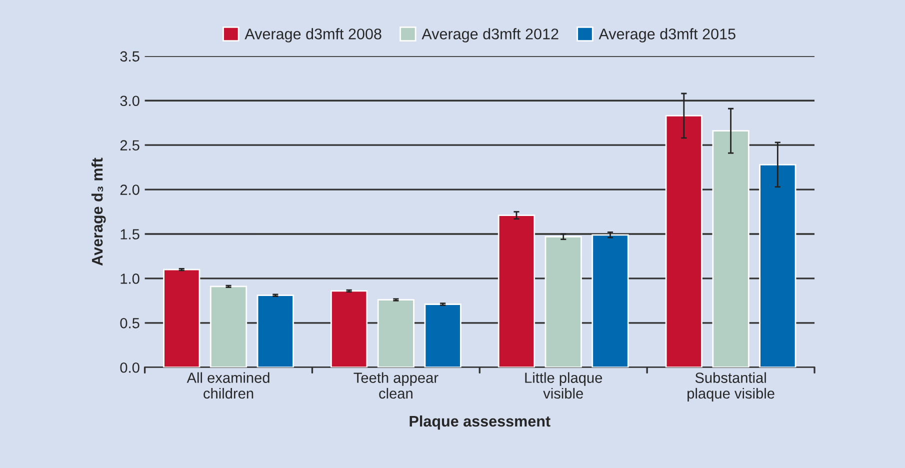 This screenshot has width=905, height=468. Describe the element at coordinates (731, 387) in the screenshot. I see `x-tick-label: Substantial plaque visible` at that location.